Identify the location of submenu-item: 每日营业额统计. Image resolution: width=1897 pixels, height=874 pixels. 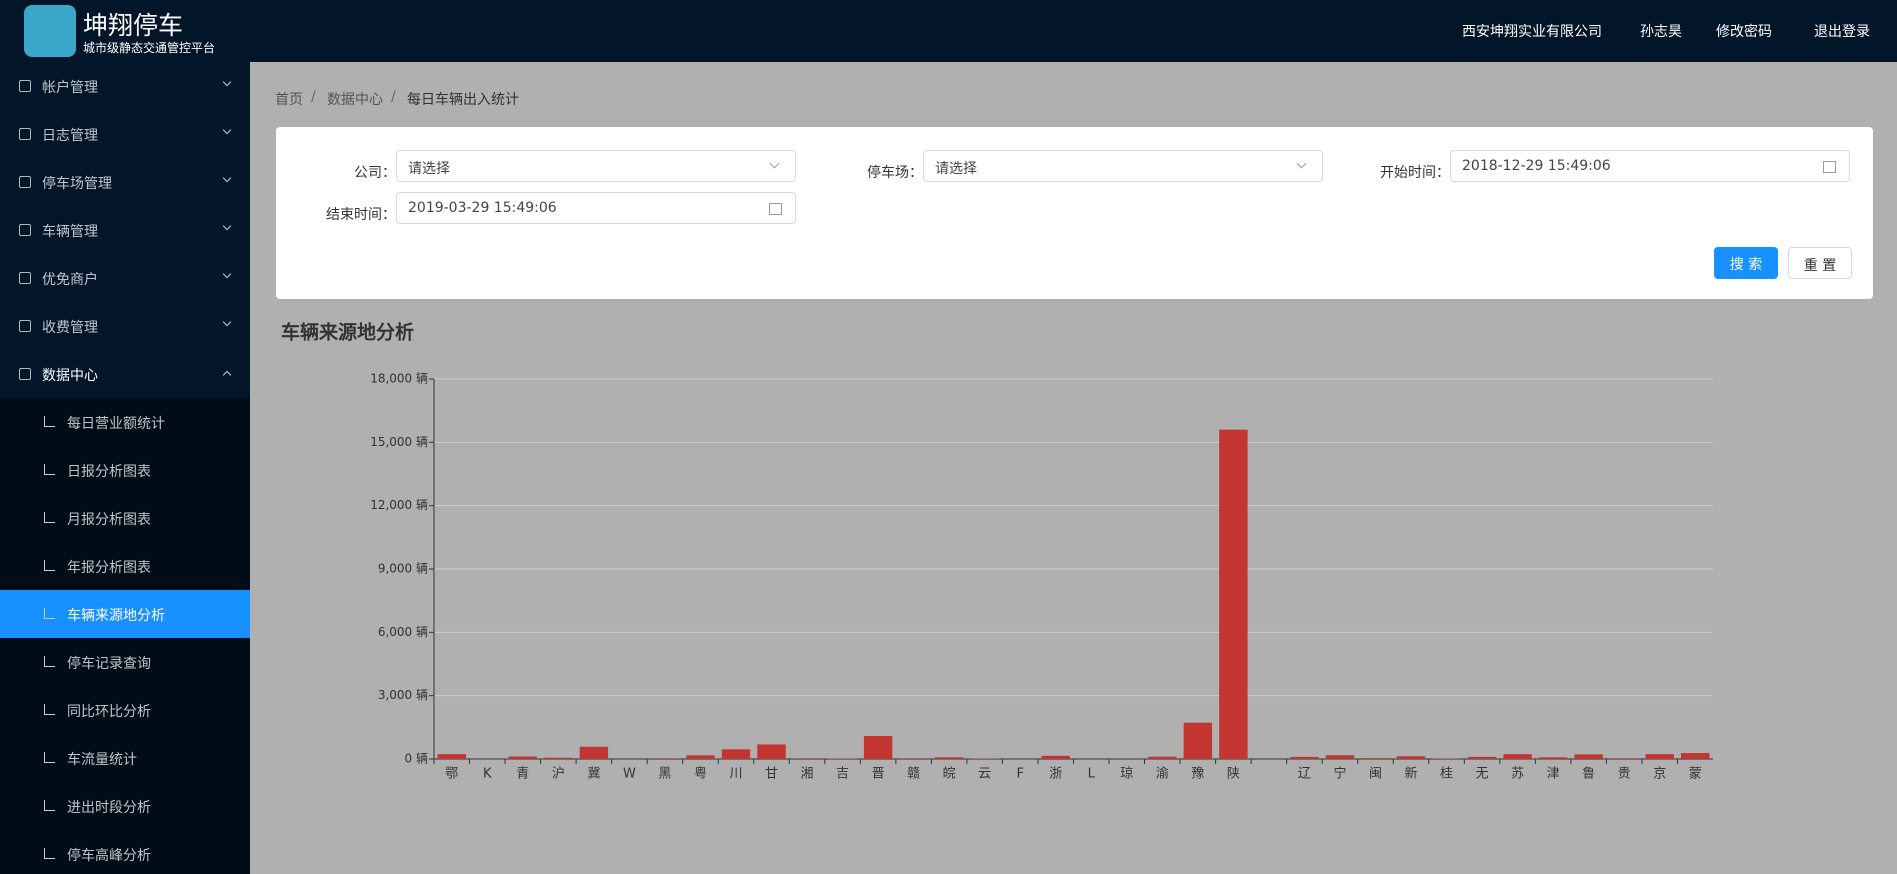
(125, 422).